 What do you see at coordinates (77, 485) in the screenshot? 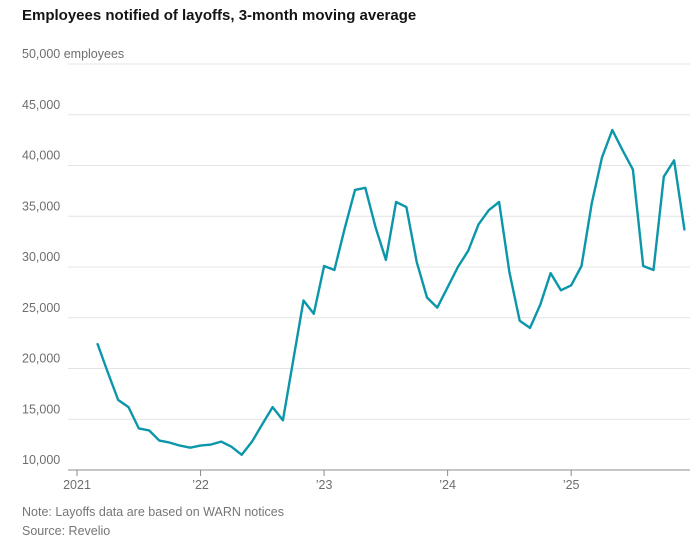
I see `x-tick-label: 2021` at bounding box center [77, 485].